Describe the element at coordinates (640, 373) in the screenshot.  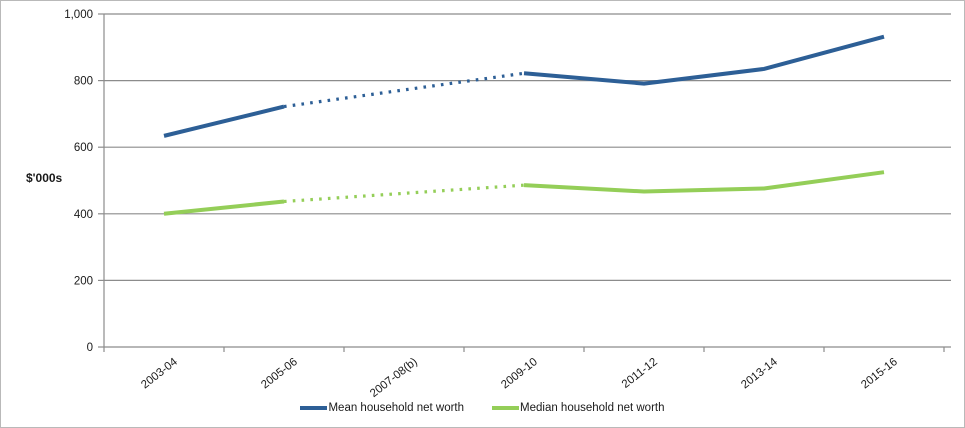
I see `x-tick-label: 2011-12` at that location.